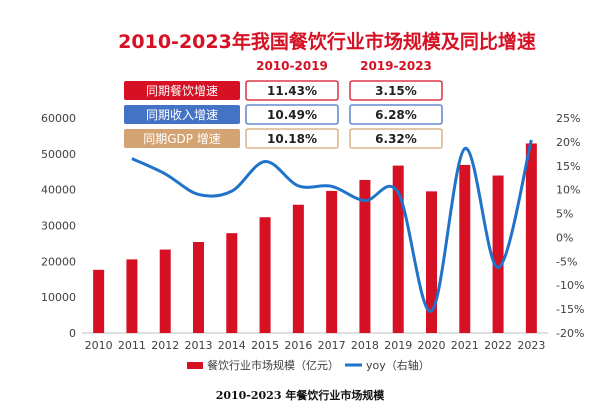  I want to click on table-cell-value: 6.28%, so click(396, 115).